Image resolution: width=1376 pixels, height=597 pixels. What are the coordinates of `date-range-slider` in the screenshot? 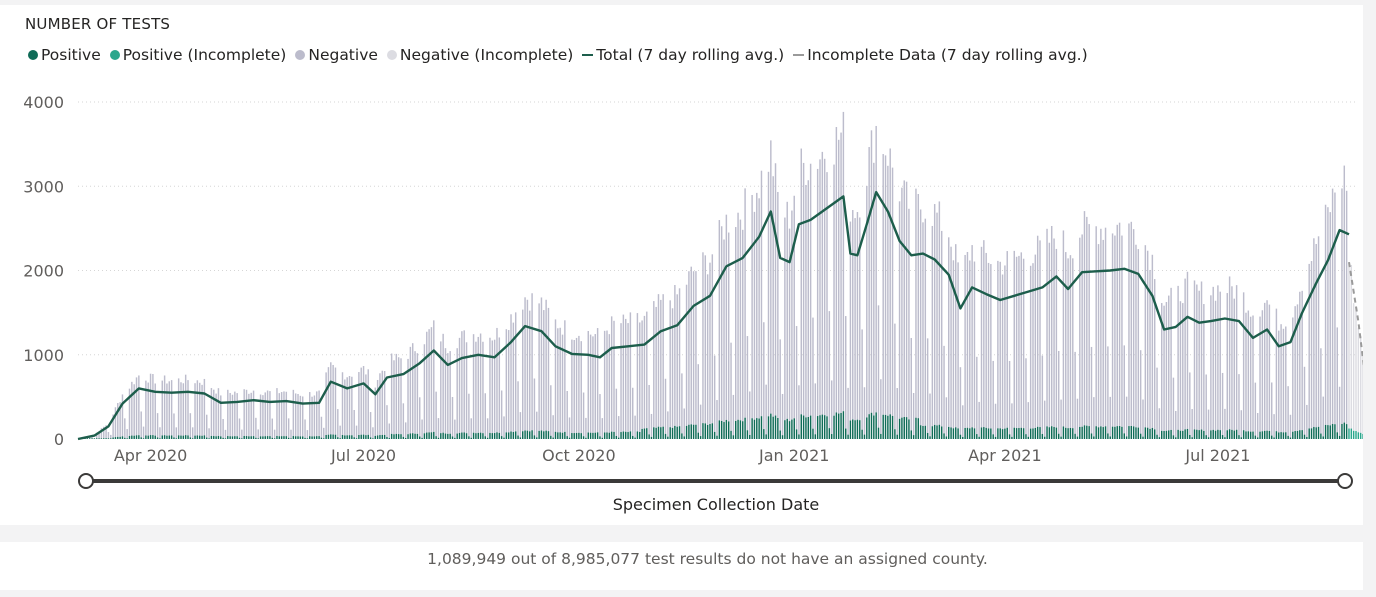 It's located at (715, 481).